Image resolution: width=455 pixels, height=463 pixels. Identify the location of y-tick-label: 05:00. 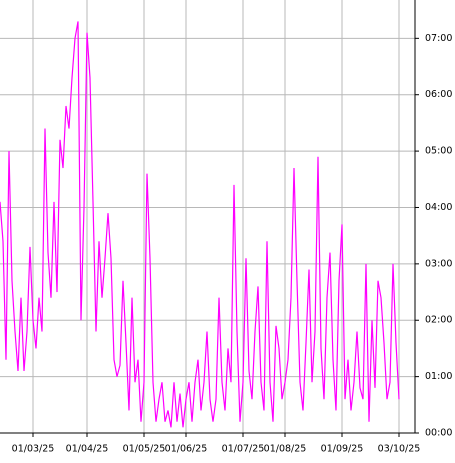
(438, 151).